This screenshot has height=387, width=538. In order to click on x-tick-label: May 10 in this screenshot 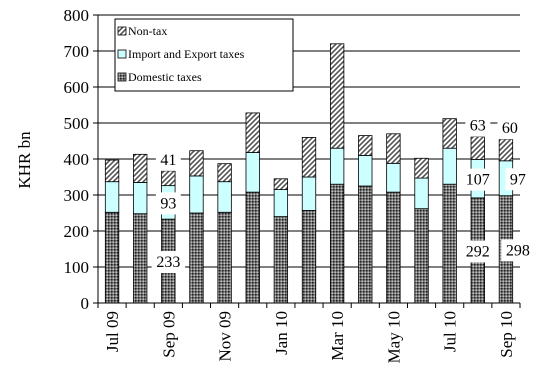, I will do `click(393, 337)`.